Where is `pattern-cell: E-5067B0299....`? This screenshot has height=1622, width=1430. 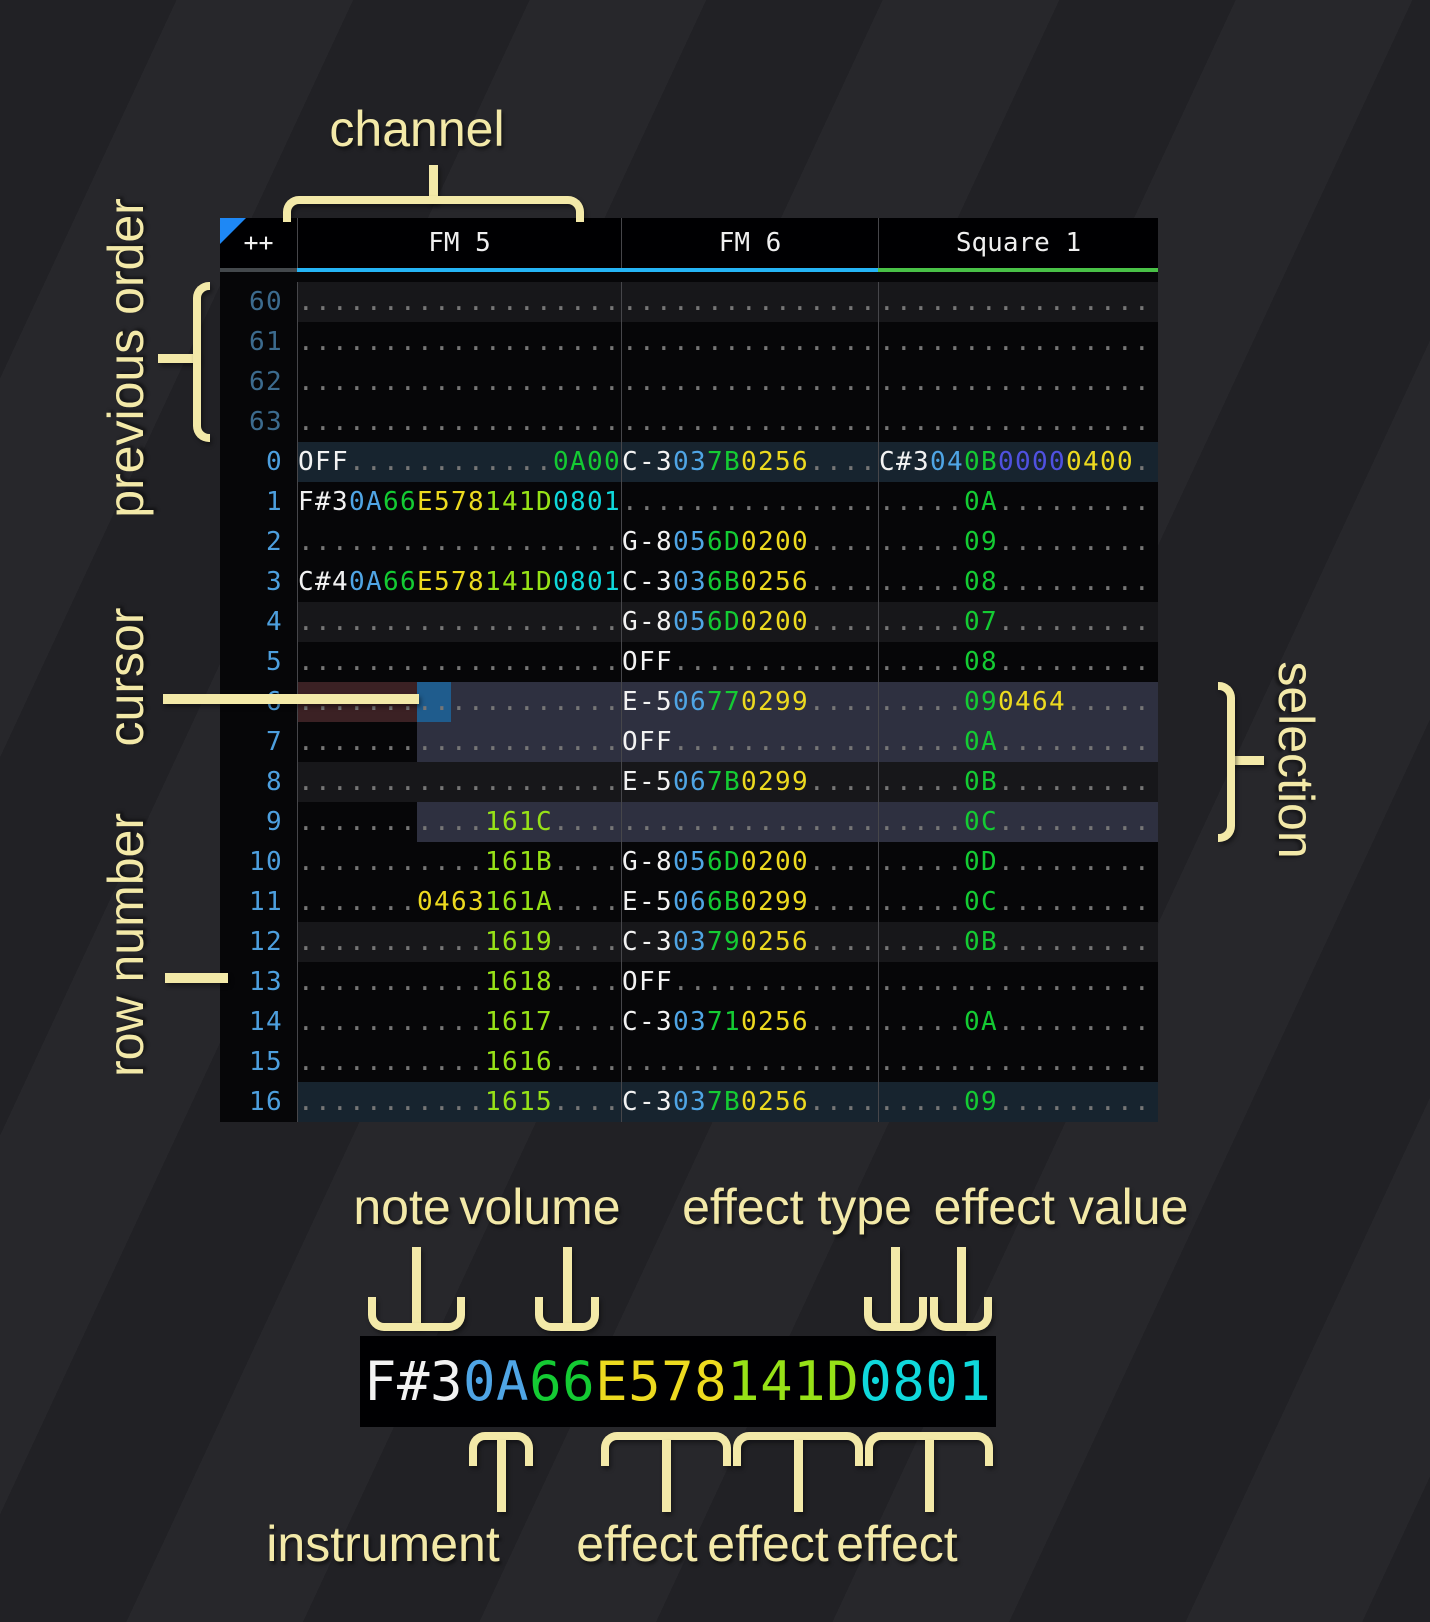
pattern-cell: E-5067B0299.... is located at coordinates (749, 782).